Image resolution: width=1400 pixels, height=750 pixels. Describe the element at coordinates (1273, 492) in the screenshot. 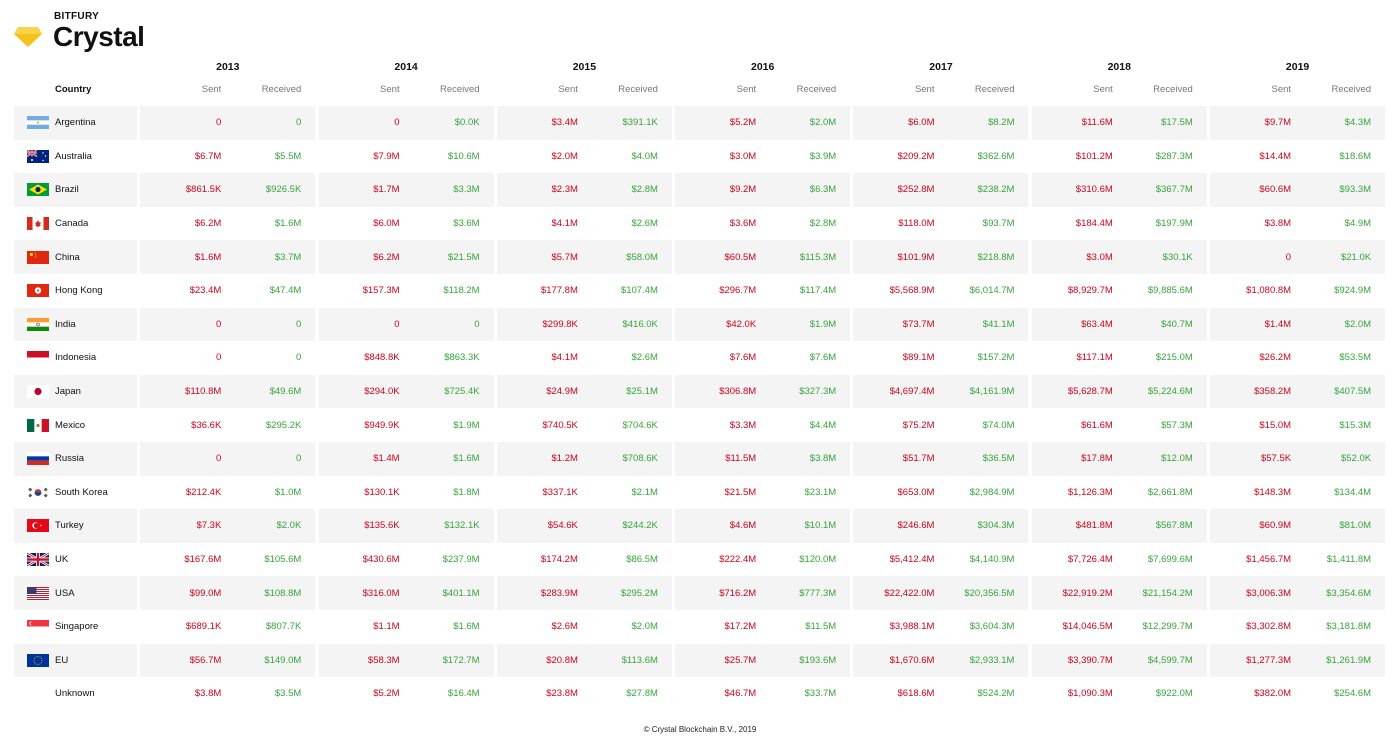

I see `sent-value: $148.3M` at that location.